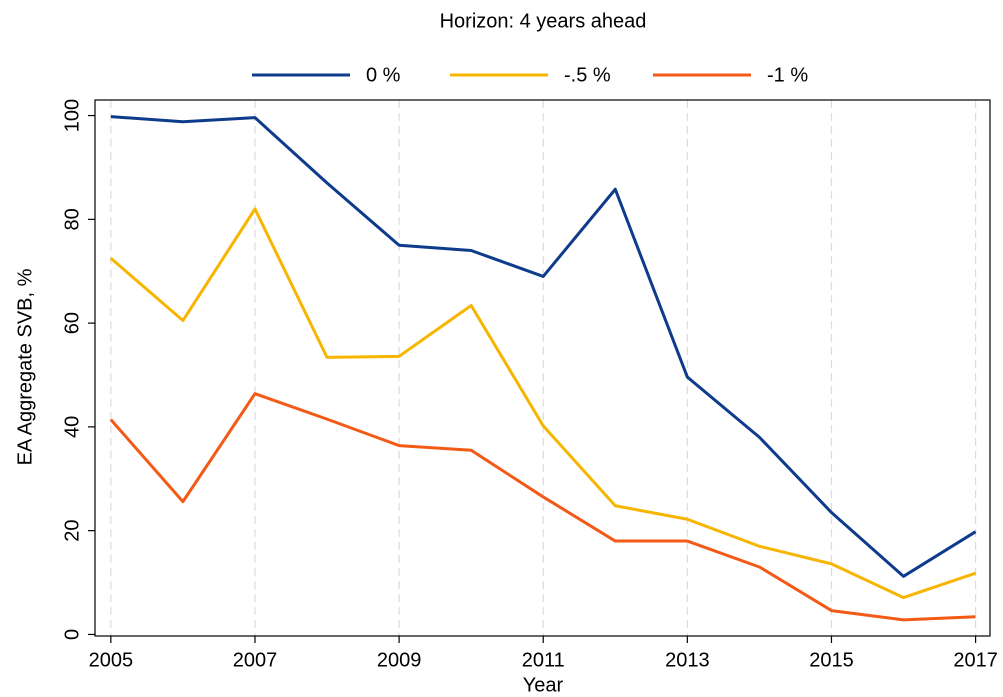 The image size is (1003, 697). I want to click on legend-label: -.5 %, so click(587, 75).